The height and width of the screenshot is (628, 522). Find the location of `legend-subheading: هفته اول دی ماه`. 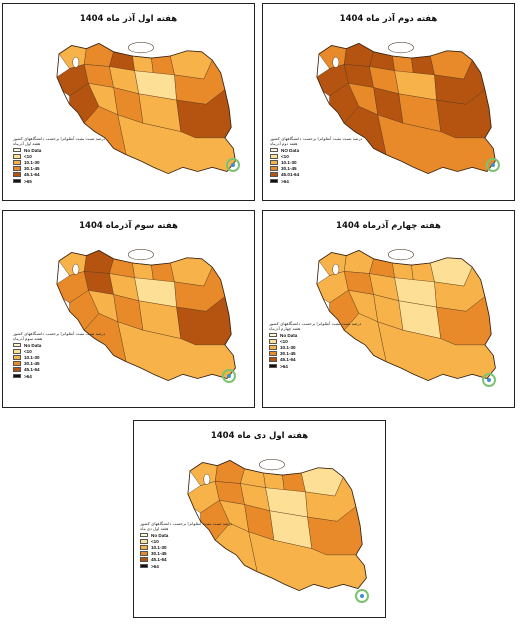

legend-subheading: هفته اول دی ماه is located at coordinates (154, 528).